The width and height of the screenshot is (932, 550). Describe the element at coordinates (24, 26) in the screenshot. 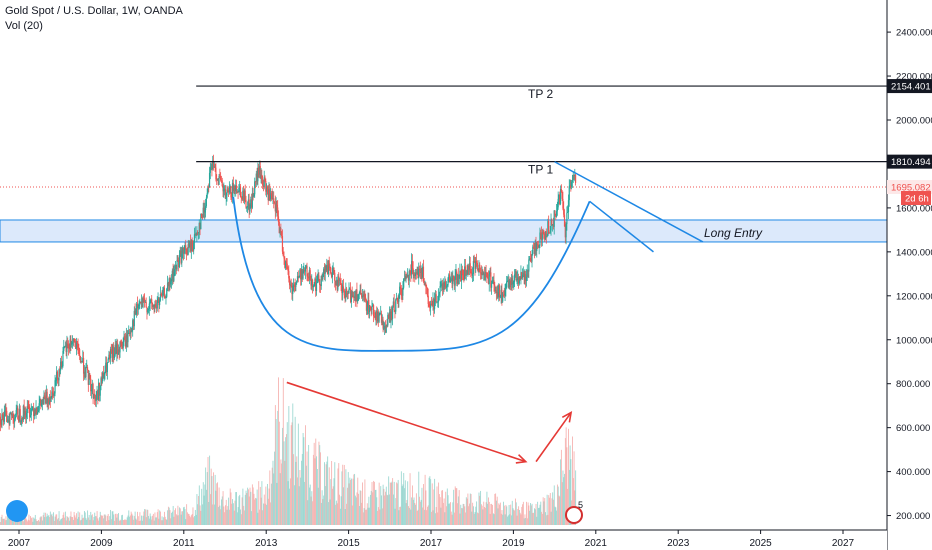

I see `volume-indicator-label: Vol (20)` at that location.